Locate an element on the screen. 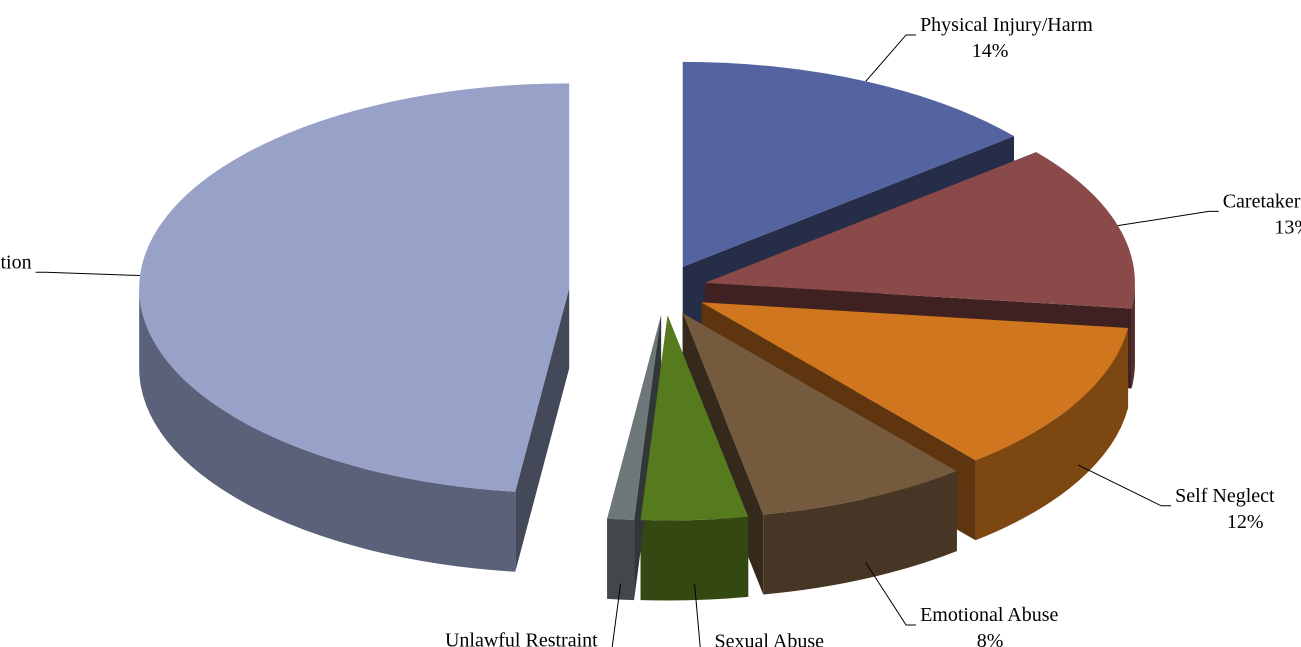 The width and height of the screenshot is (1301, 647). value-label: 8% is located at coordinates (990, 638).